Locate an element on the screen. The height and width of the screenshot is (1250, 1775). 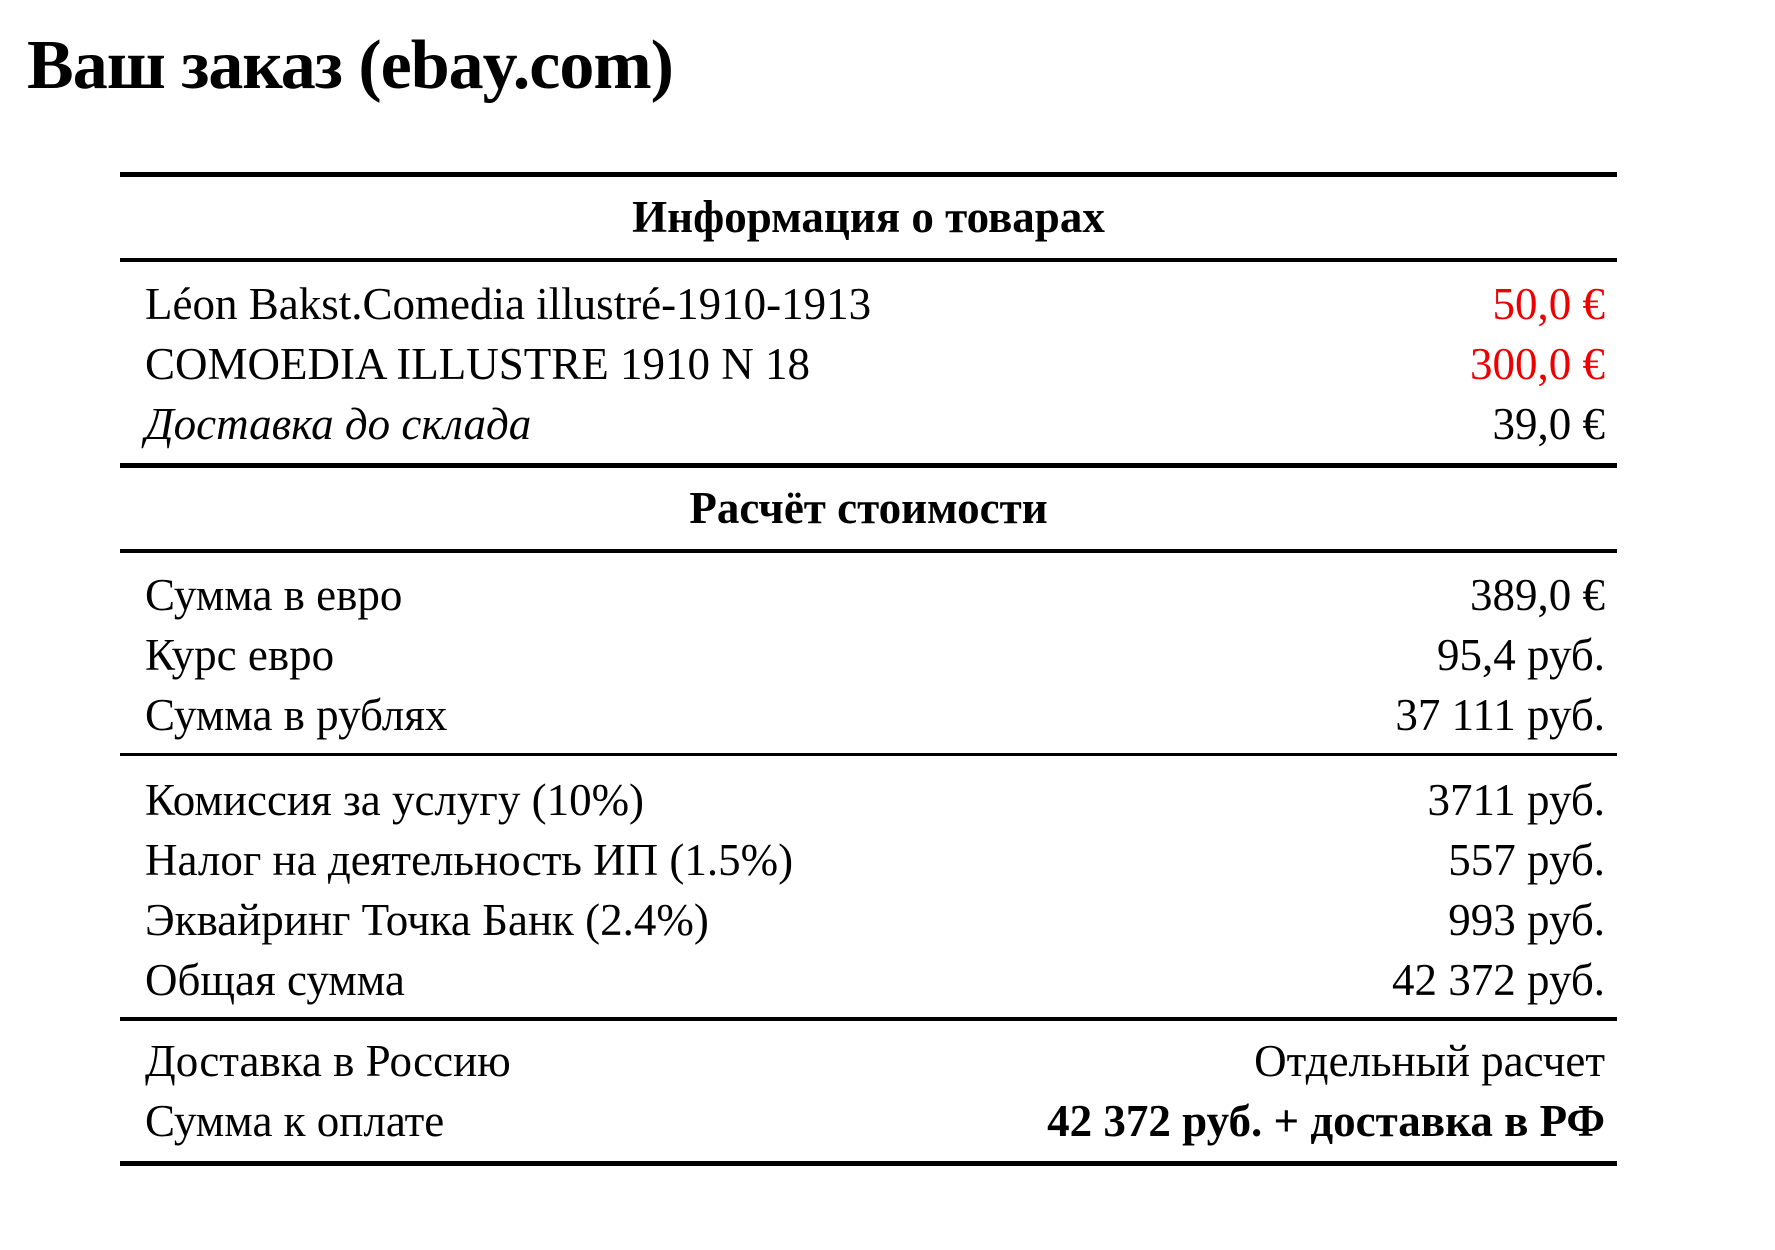
row-label: COMOEDIA ILLUSTRE 1910 N 18 is located at coordinates (477, 364).